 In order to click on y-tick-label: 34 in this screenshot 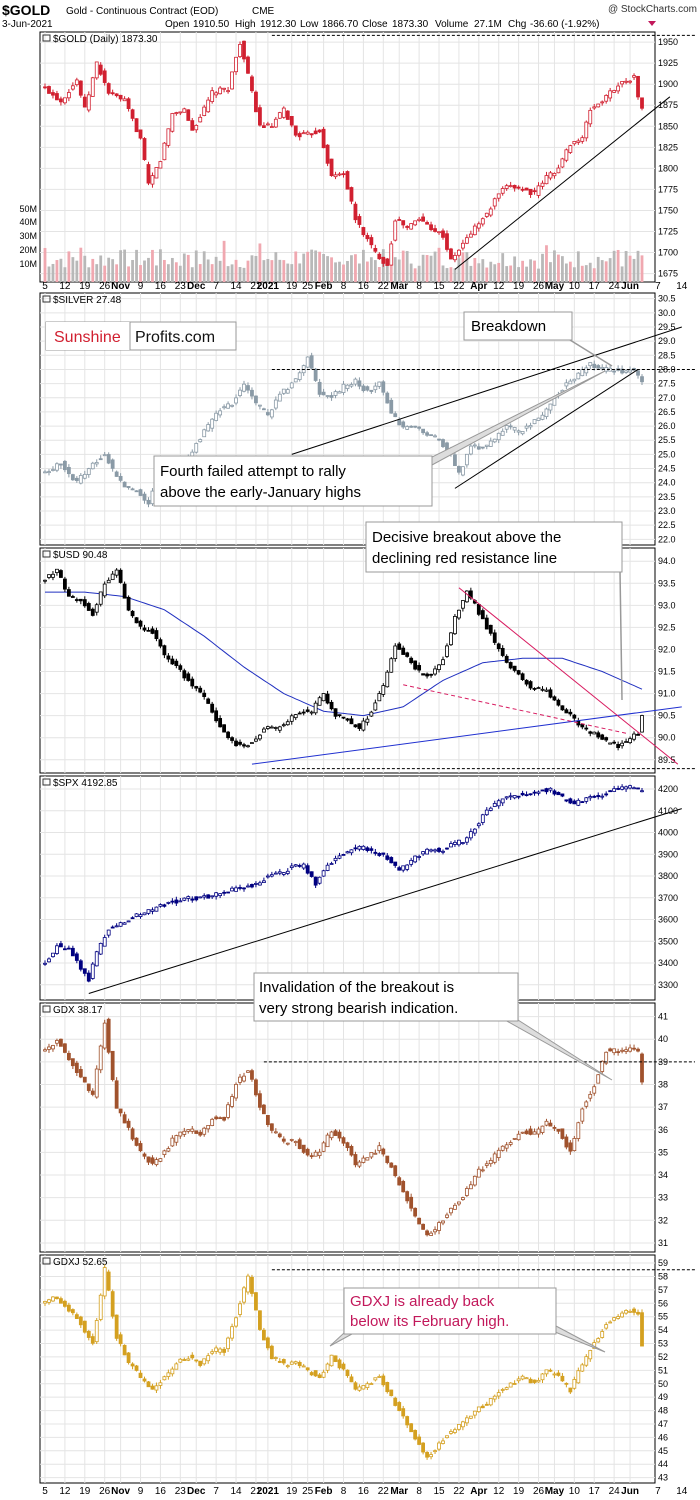, I will do `click(663, 1175)`.